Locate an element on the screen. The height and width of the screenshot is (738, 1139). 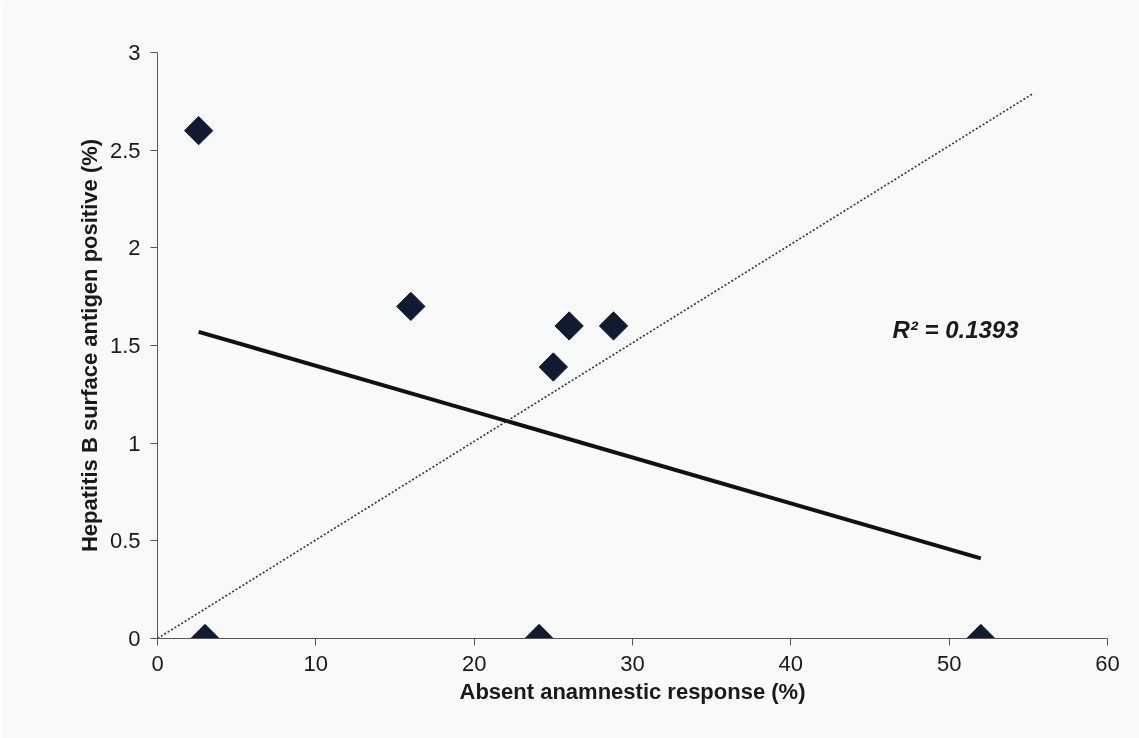
x-tick-label: 50 is located at coordinates (949, 663).